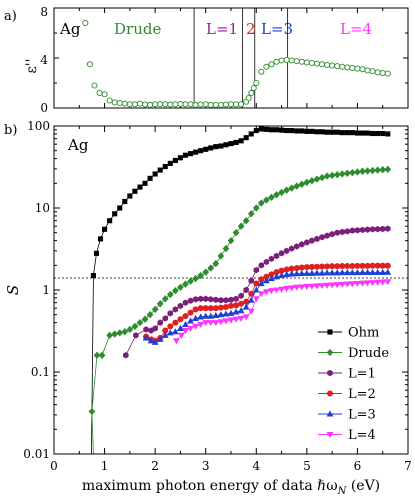  Describe the element at coordinates (282, 312) in the screenshot. I see `series-l4` at that location.